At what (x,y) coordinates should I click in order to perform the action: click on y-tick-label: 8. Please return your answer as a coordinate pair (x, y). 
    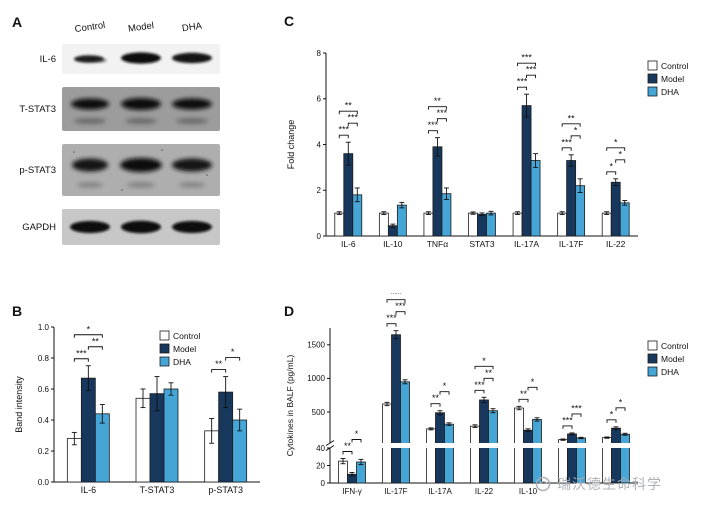
    Looking at the image, I should click on (319, 53).